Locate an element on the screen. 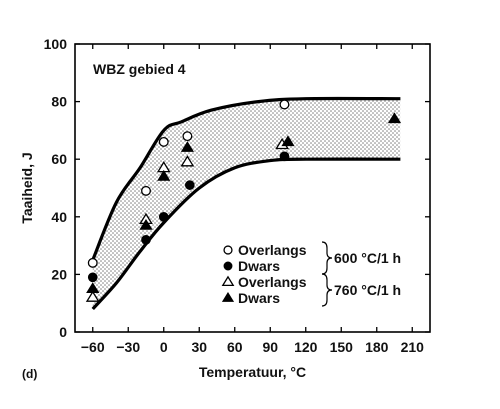  x-axis-label: Temperatuur, °C is located at coordinates (252, 372).